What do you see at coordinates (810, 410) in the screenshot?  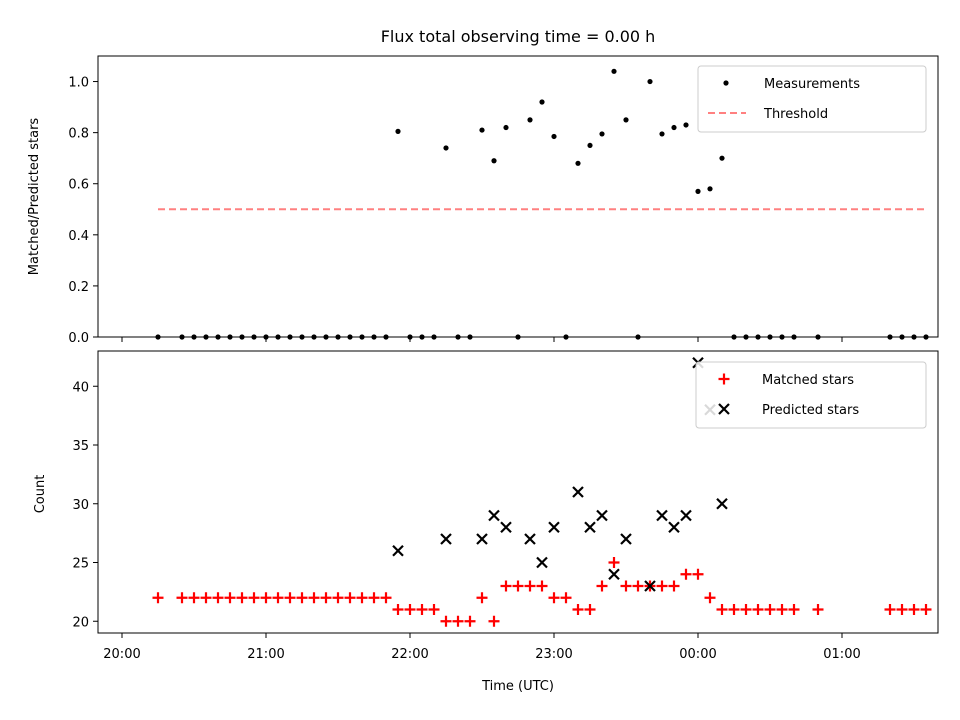 I see `legend-label: Predicted stars` at bounding box center [810, 410].